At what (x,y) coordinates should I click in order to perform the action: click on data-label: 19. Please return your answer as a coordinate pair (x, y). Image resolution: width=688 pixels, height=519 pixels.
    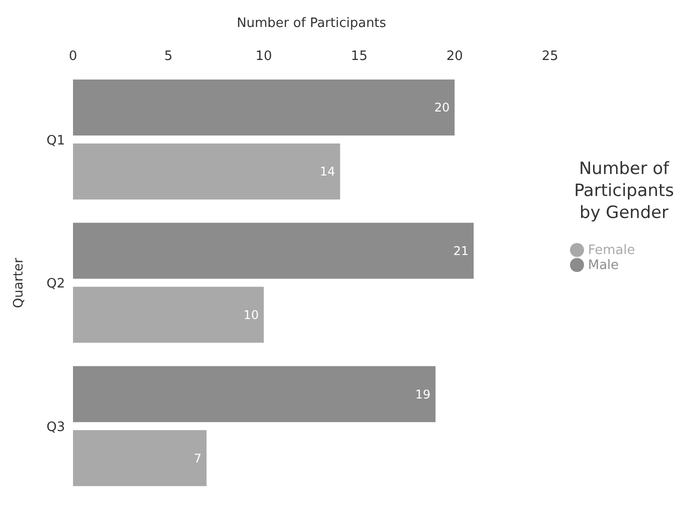
    Looking at the image, I should click on (423, 394).